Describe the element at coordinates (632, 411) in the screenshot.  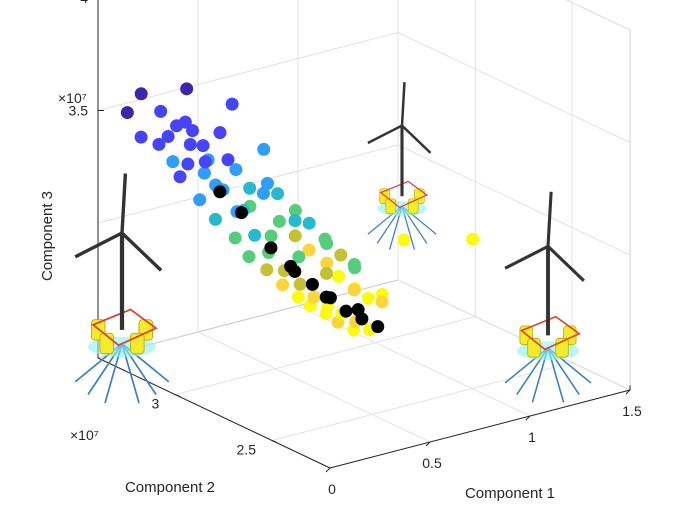
I see `x-tick-label: 1.5` at that location.